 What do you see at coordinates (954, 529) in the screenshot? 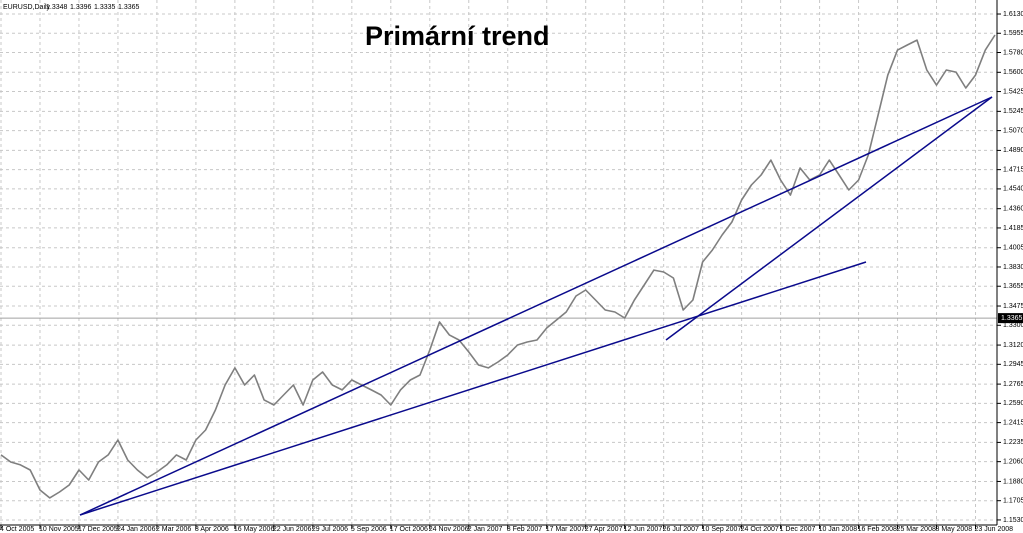
I see `x-tick-label: 8 May 2008` at bounding box center [954, 529].